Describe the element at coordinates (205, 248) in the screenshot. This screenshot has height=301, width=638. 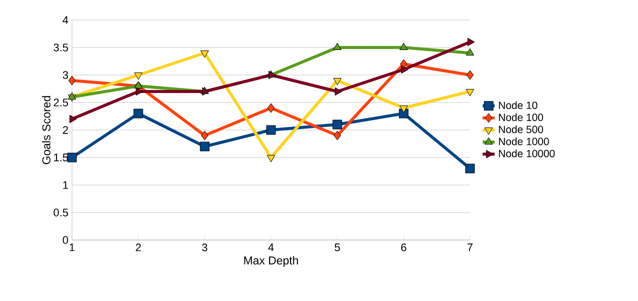
I see `x-tick-label: 3` at that location.